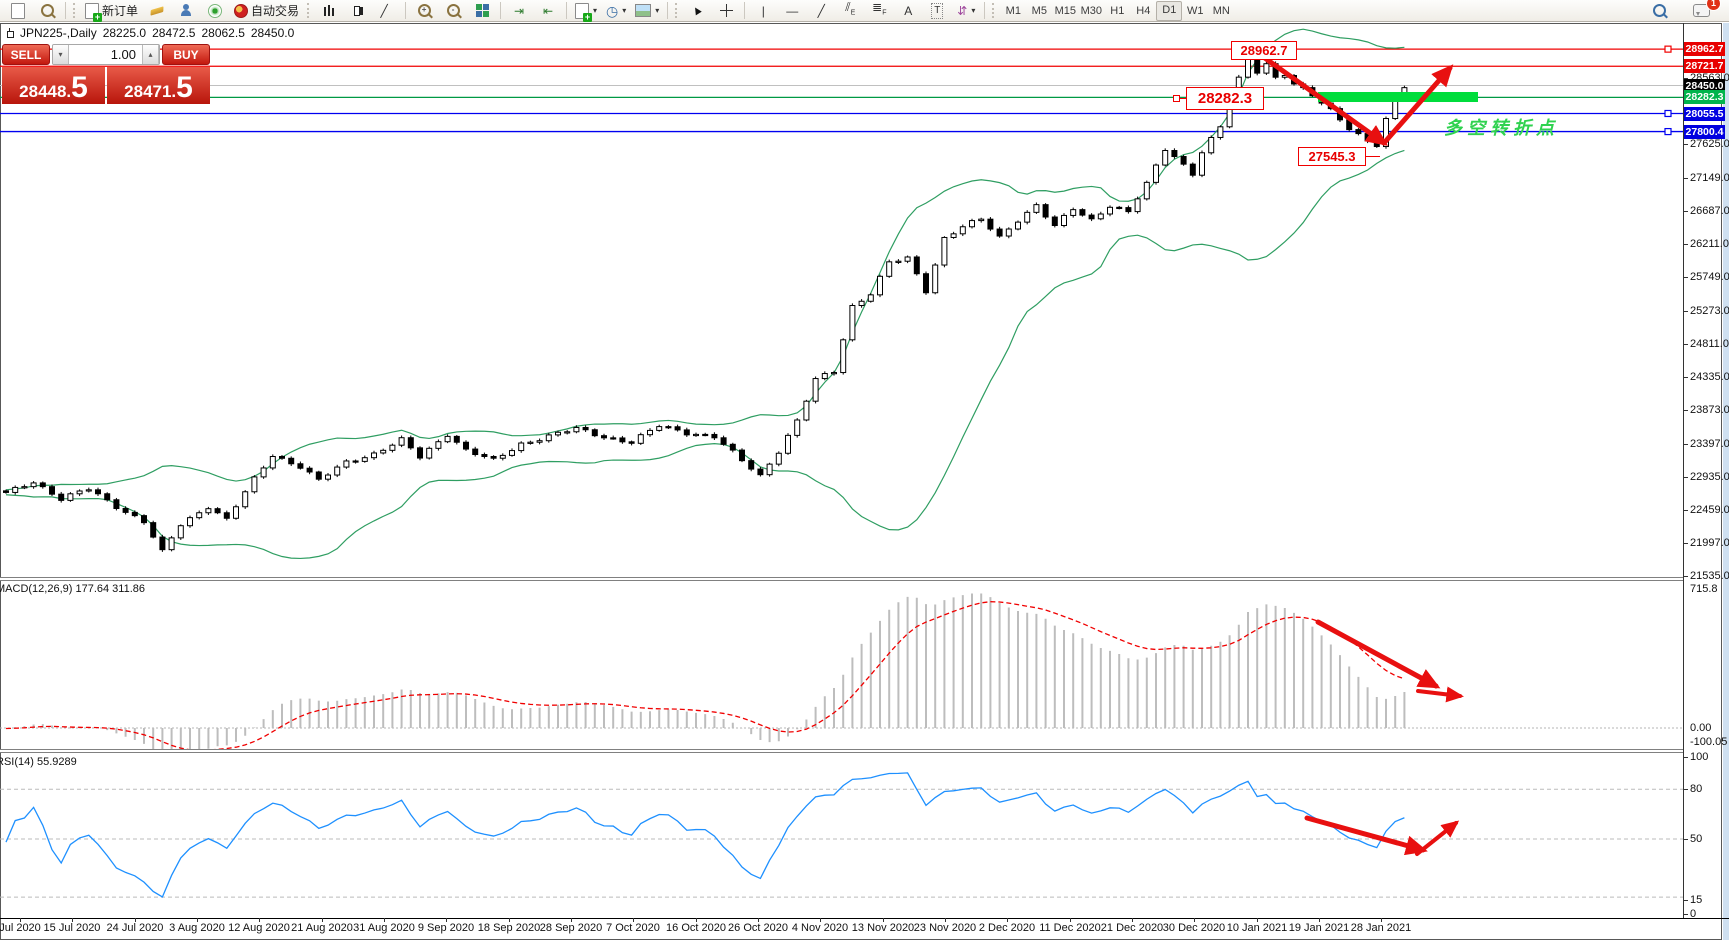 This screenshot has width=1729, height=941. I want to click on panel-separator-rsi, so click(841, 751).